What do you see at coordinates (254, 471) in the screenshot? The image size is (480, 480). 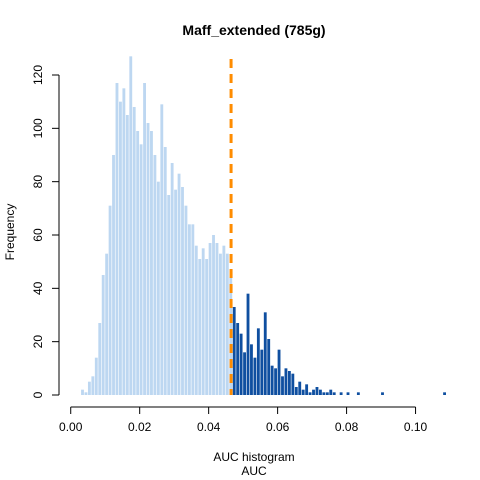 I see `x-axis-sublabel: AUC` at bounding box center [254, 471].